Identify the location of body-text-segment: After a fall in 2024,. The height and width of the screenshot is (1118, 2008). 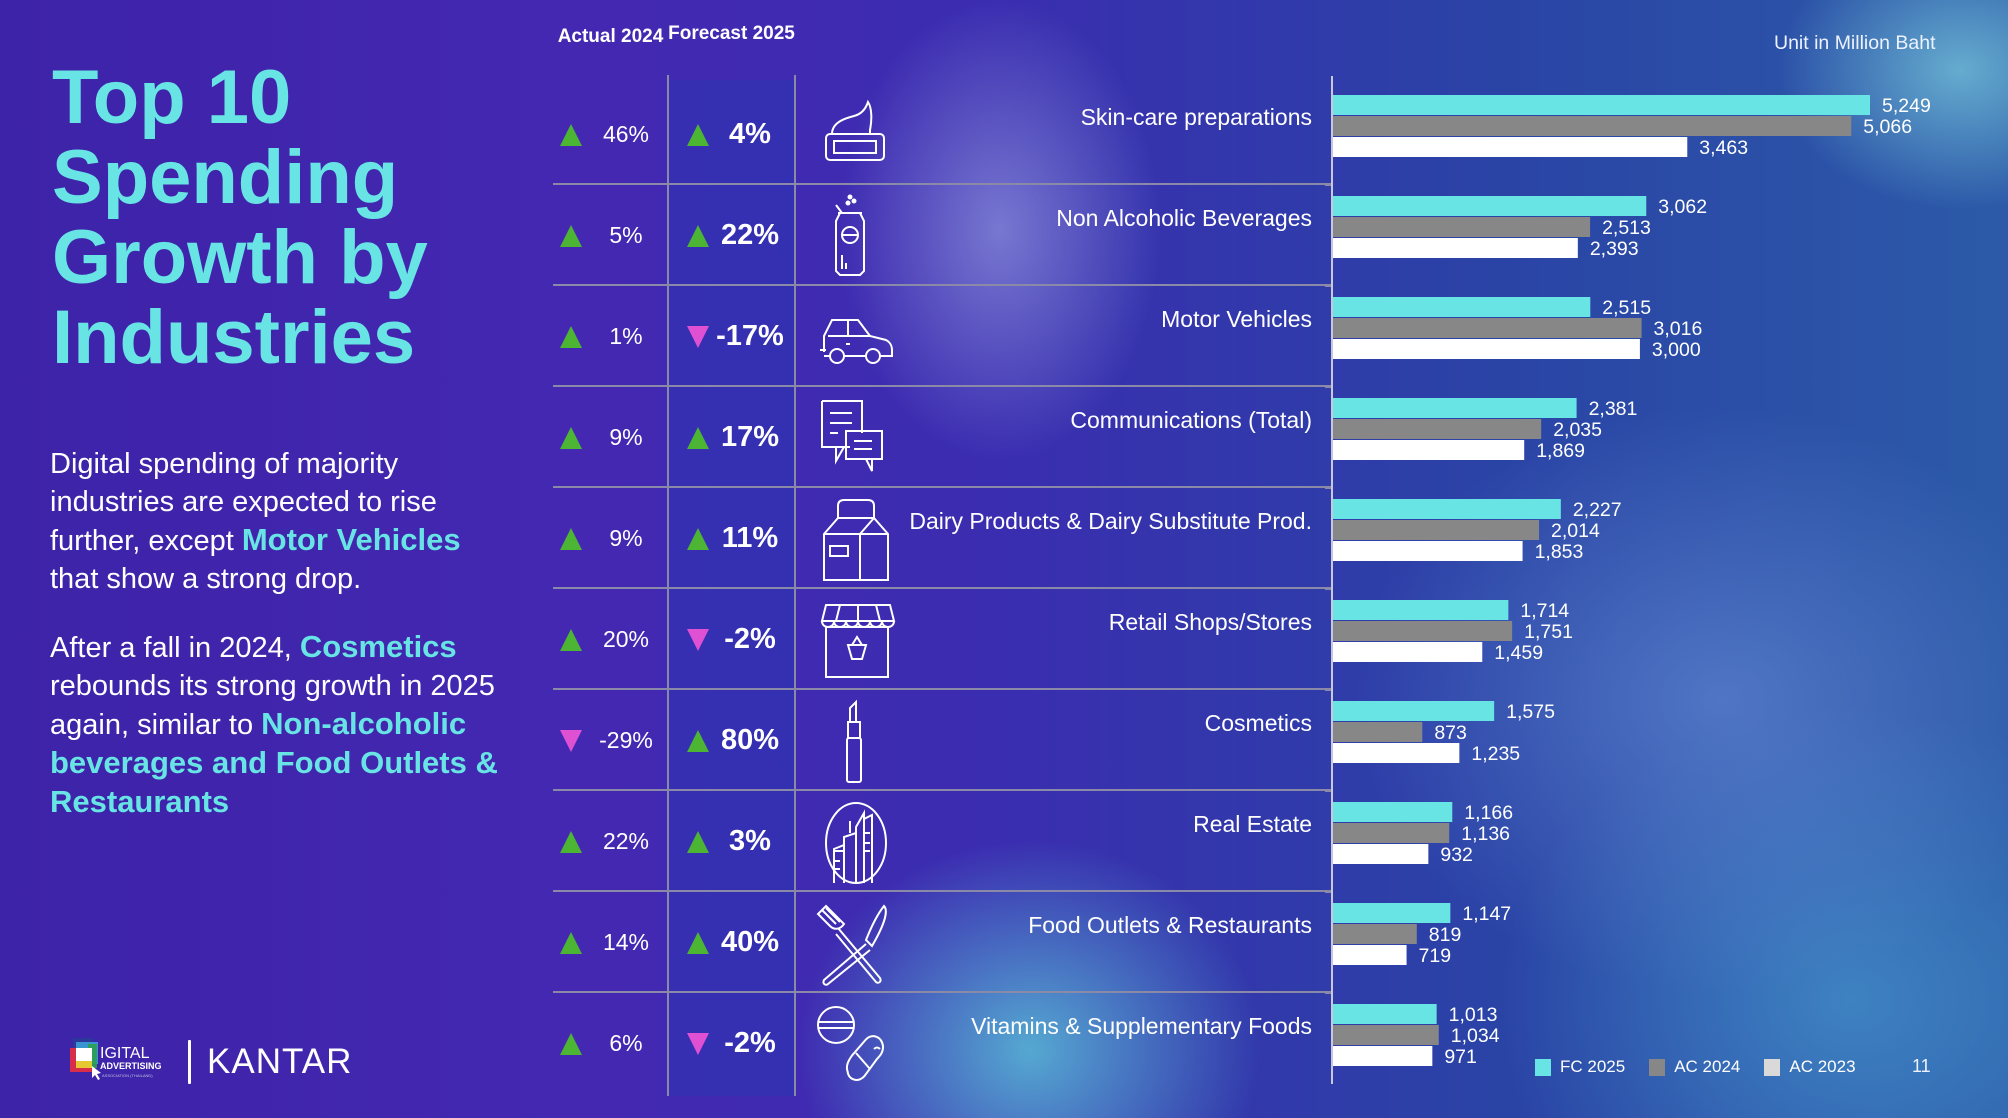
(175, 648).